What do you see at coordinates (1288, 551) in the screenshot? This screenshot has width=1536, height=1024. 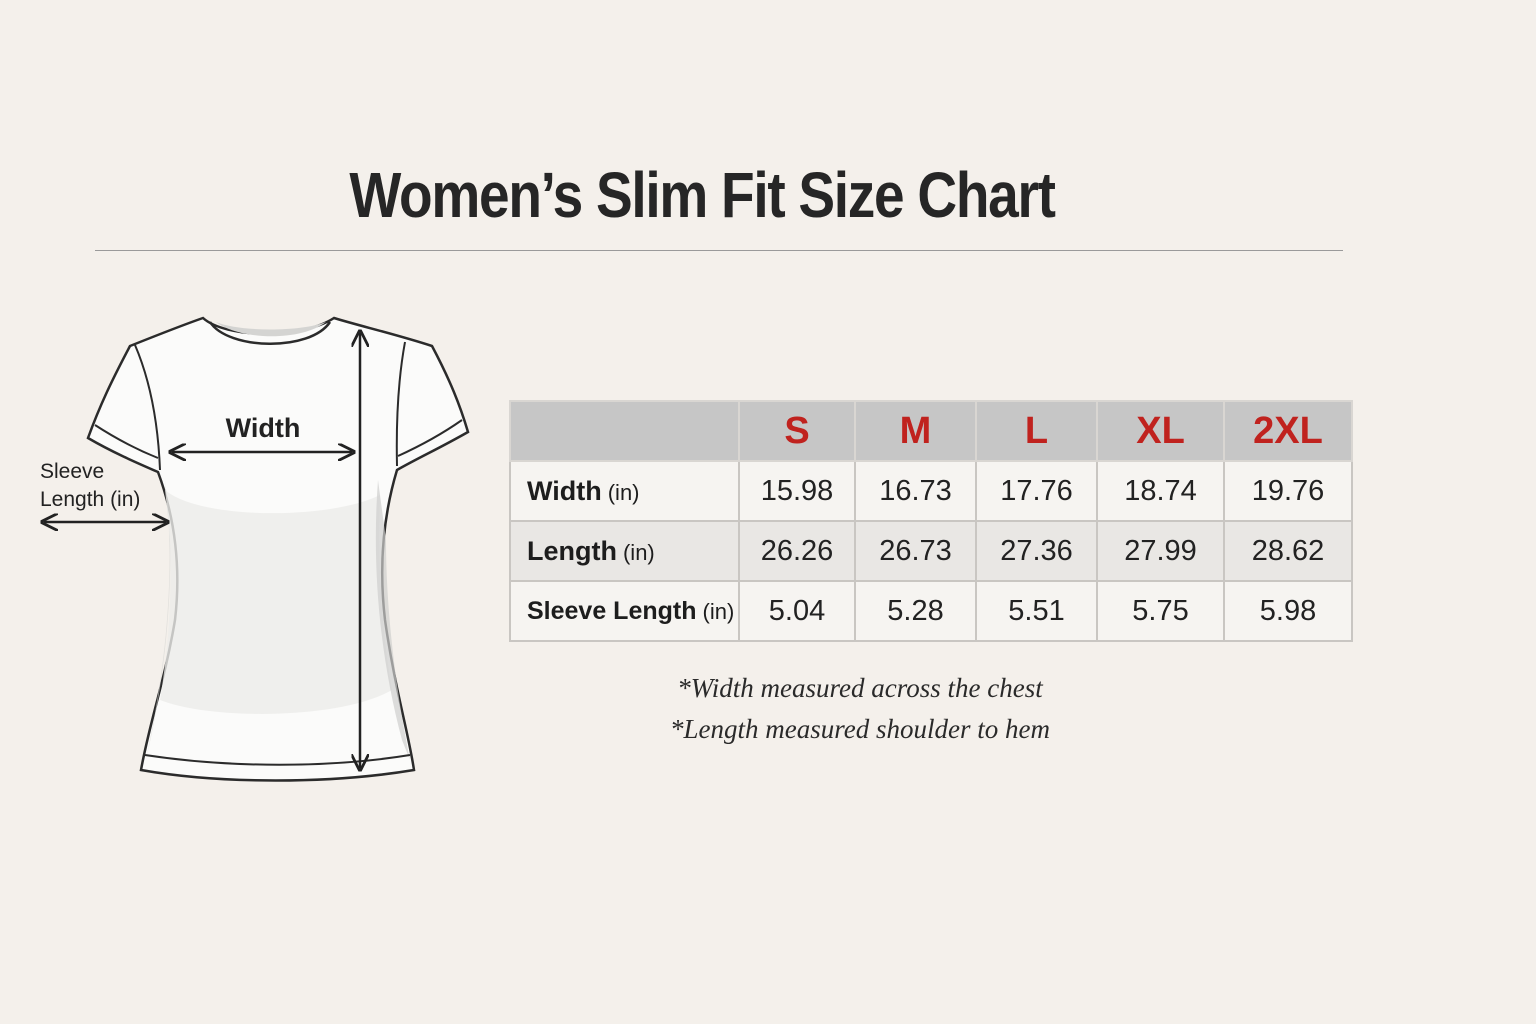 I see `table-cell: 28.62` at bounding box center [1288, 551].